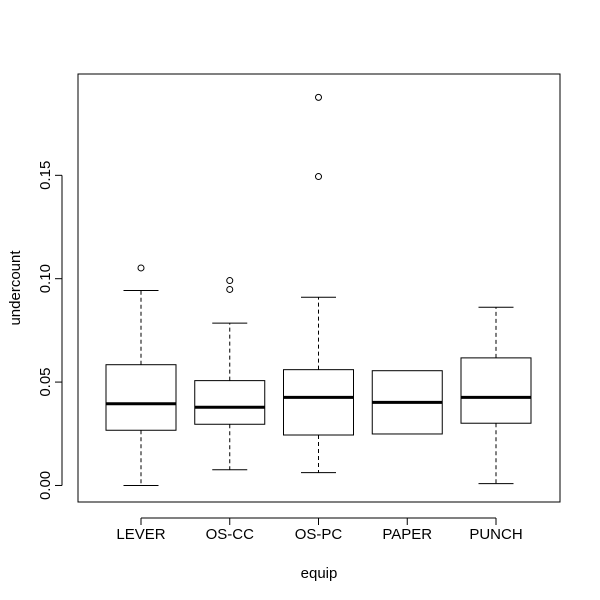 The image size is (600, 600). Describe the element at coordinates (15, 288) in the screenshot. I see `y-axis-label: undercount` at that location.